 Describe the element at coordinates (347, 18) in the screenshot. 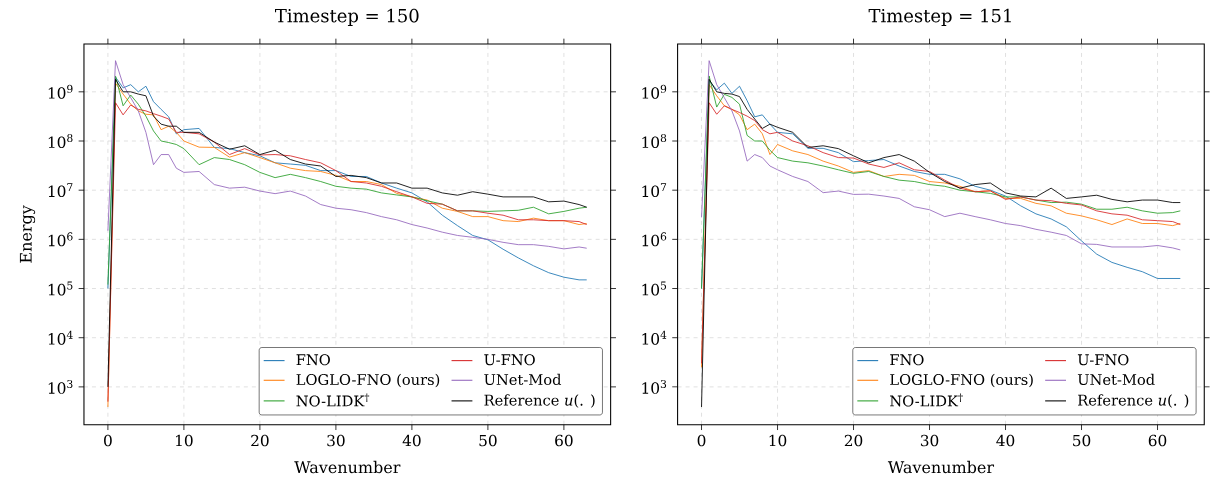

I see `chart-title: Timestep = 150` at that location.